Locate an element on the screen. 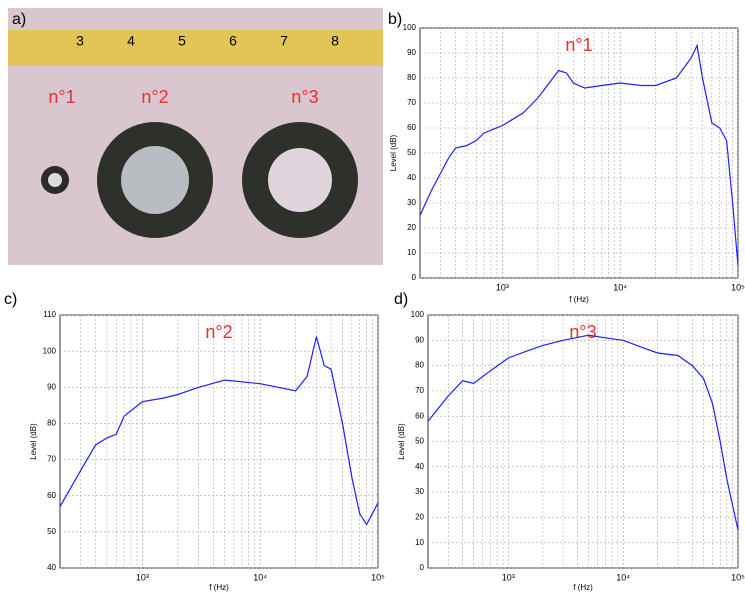 The height and width of the screenshot is (597, 745). annotation: n°1 is located at coordinates (578, 45).